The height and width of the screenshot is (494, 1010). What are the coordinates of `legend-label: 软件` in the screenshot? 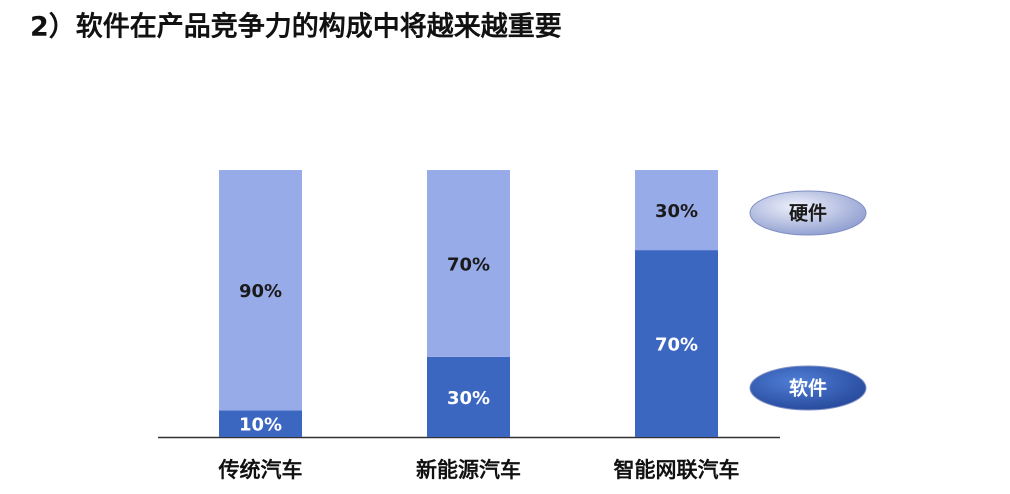 It's located at (808, 388).